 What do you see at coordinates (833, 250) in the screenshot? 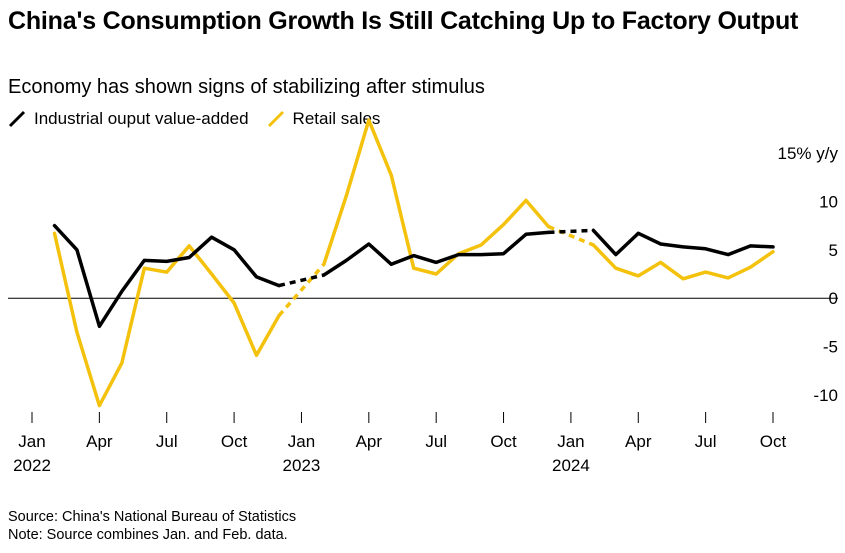
I see `y-tick-label: 5` at bounding box center [833, 250].